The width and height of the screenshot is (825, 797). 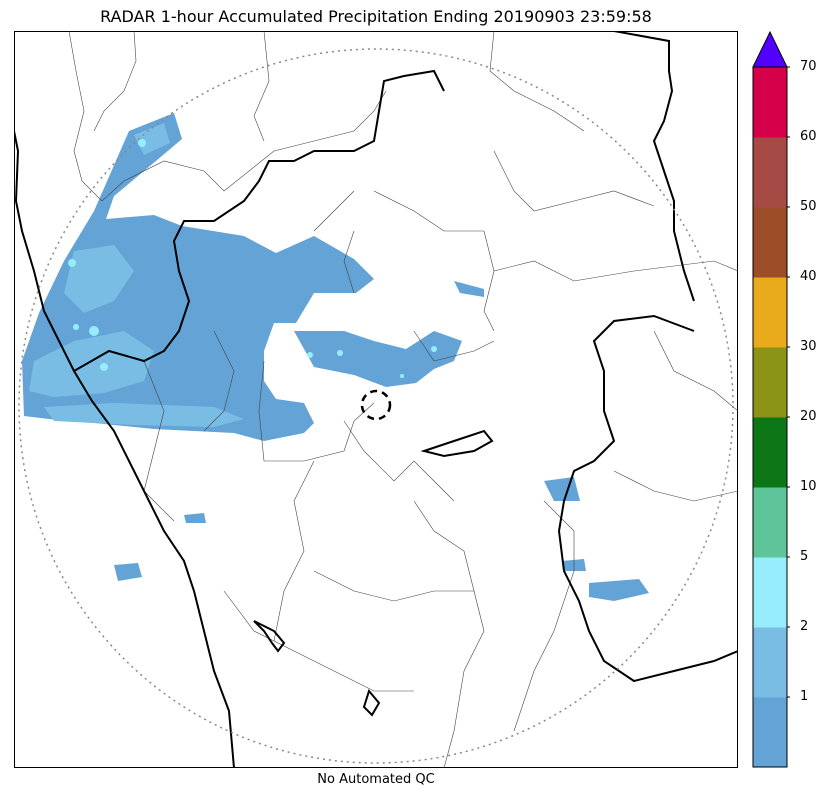 I want to click on precip-colorbar, so click(x=771, y=399).